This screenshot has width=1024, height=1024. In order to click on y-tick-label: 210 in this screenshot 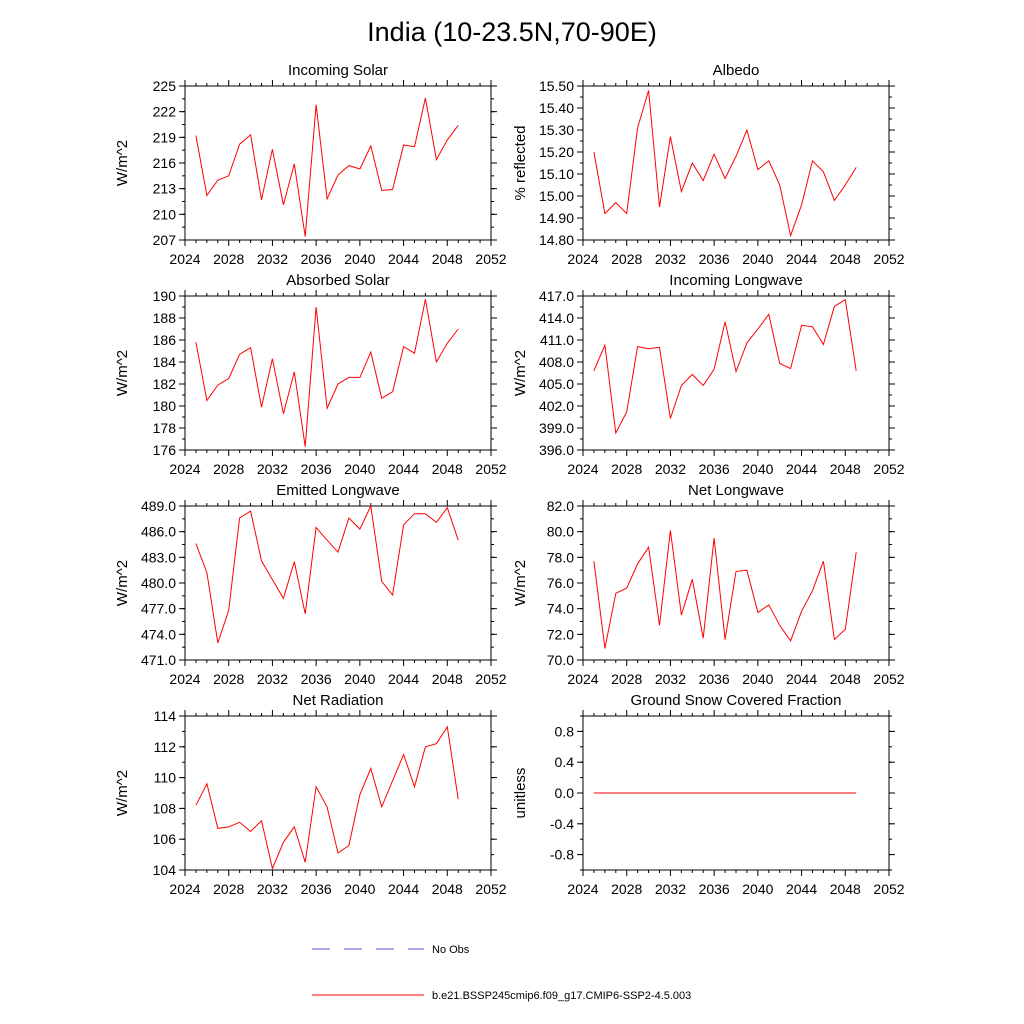, I will do `click(165, 214)`.